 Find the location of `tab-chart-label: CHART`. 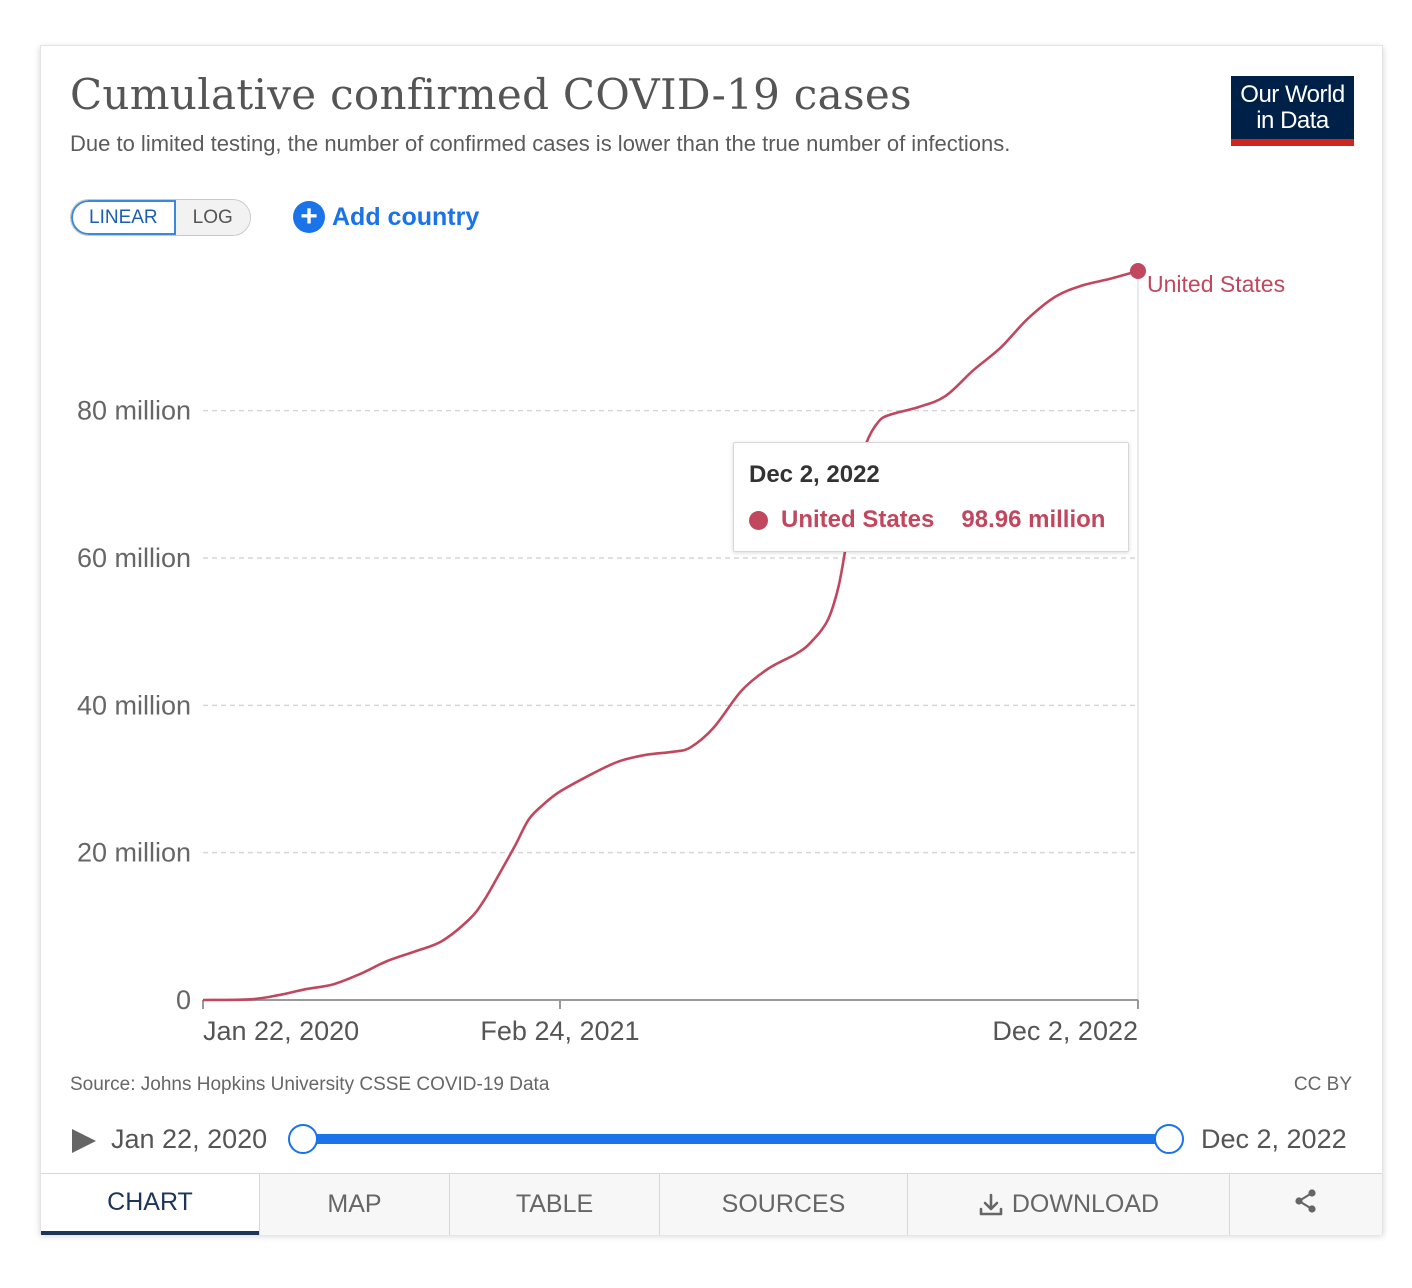

tab-chart-label: CHART is located at coordinates (150, 1202).